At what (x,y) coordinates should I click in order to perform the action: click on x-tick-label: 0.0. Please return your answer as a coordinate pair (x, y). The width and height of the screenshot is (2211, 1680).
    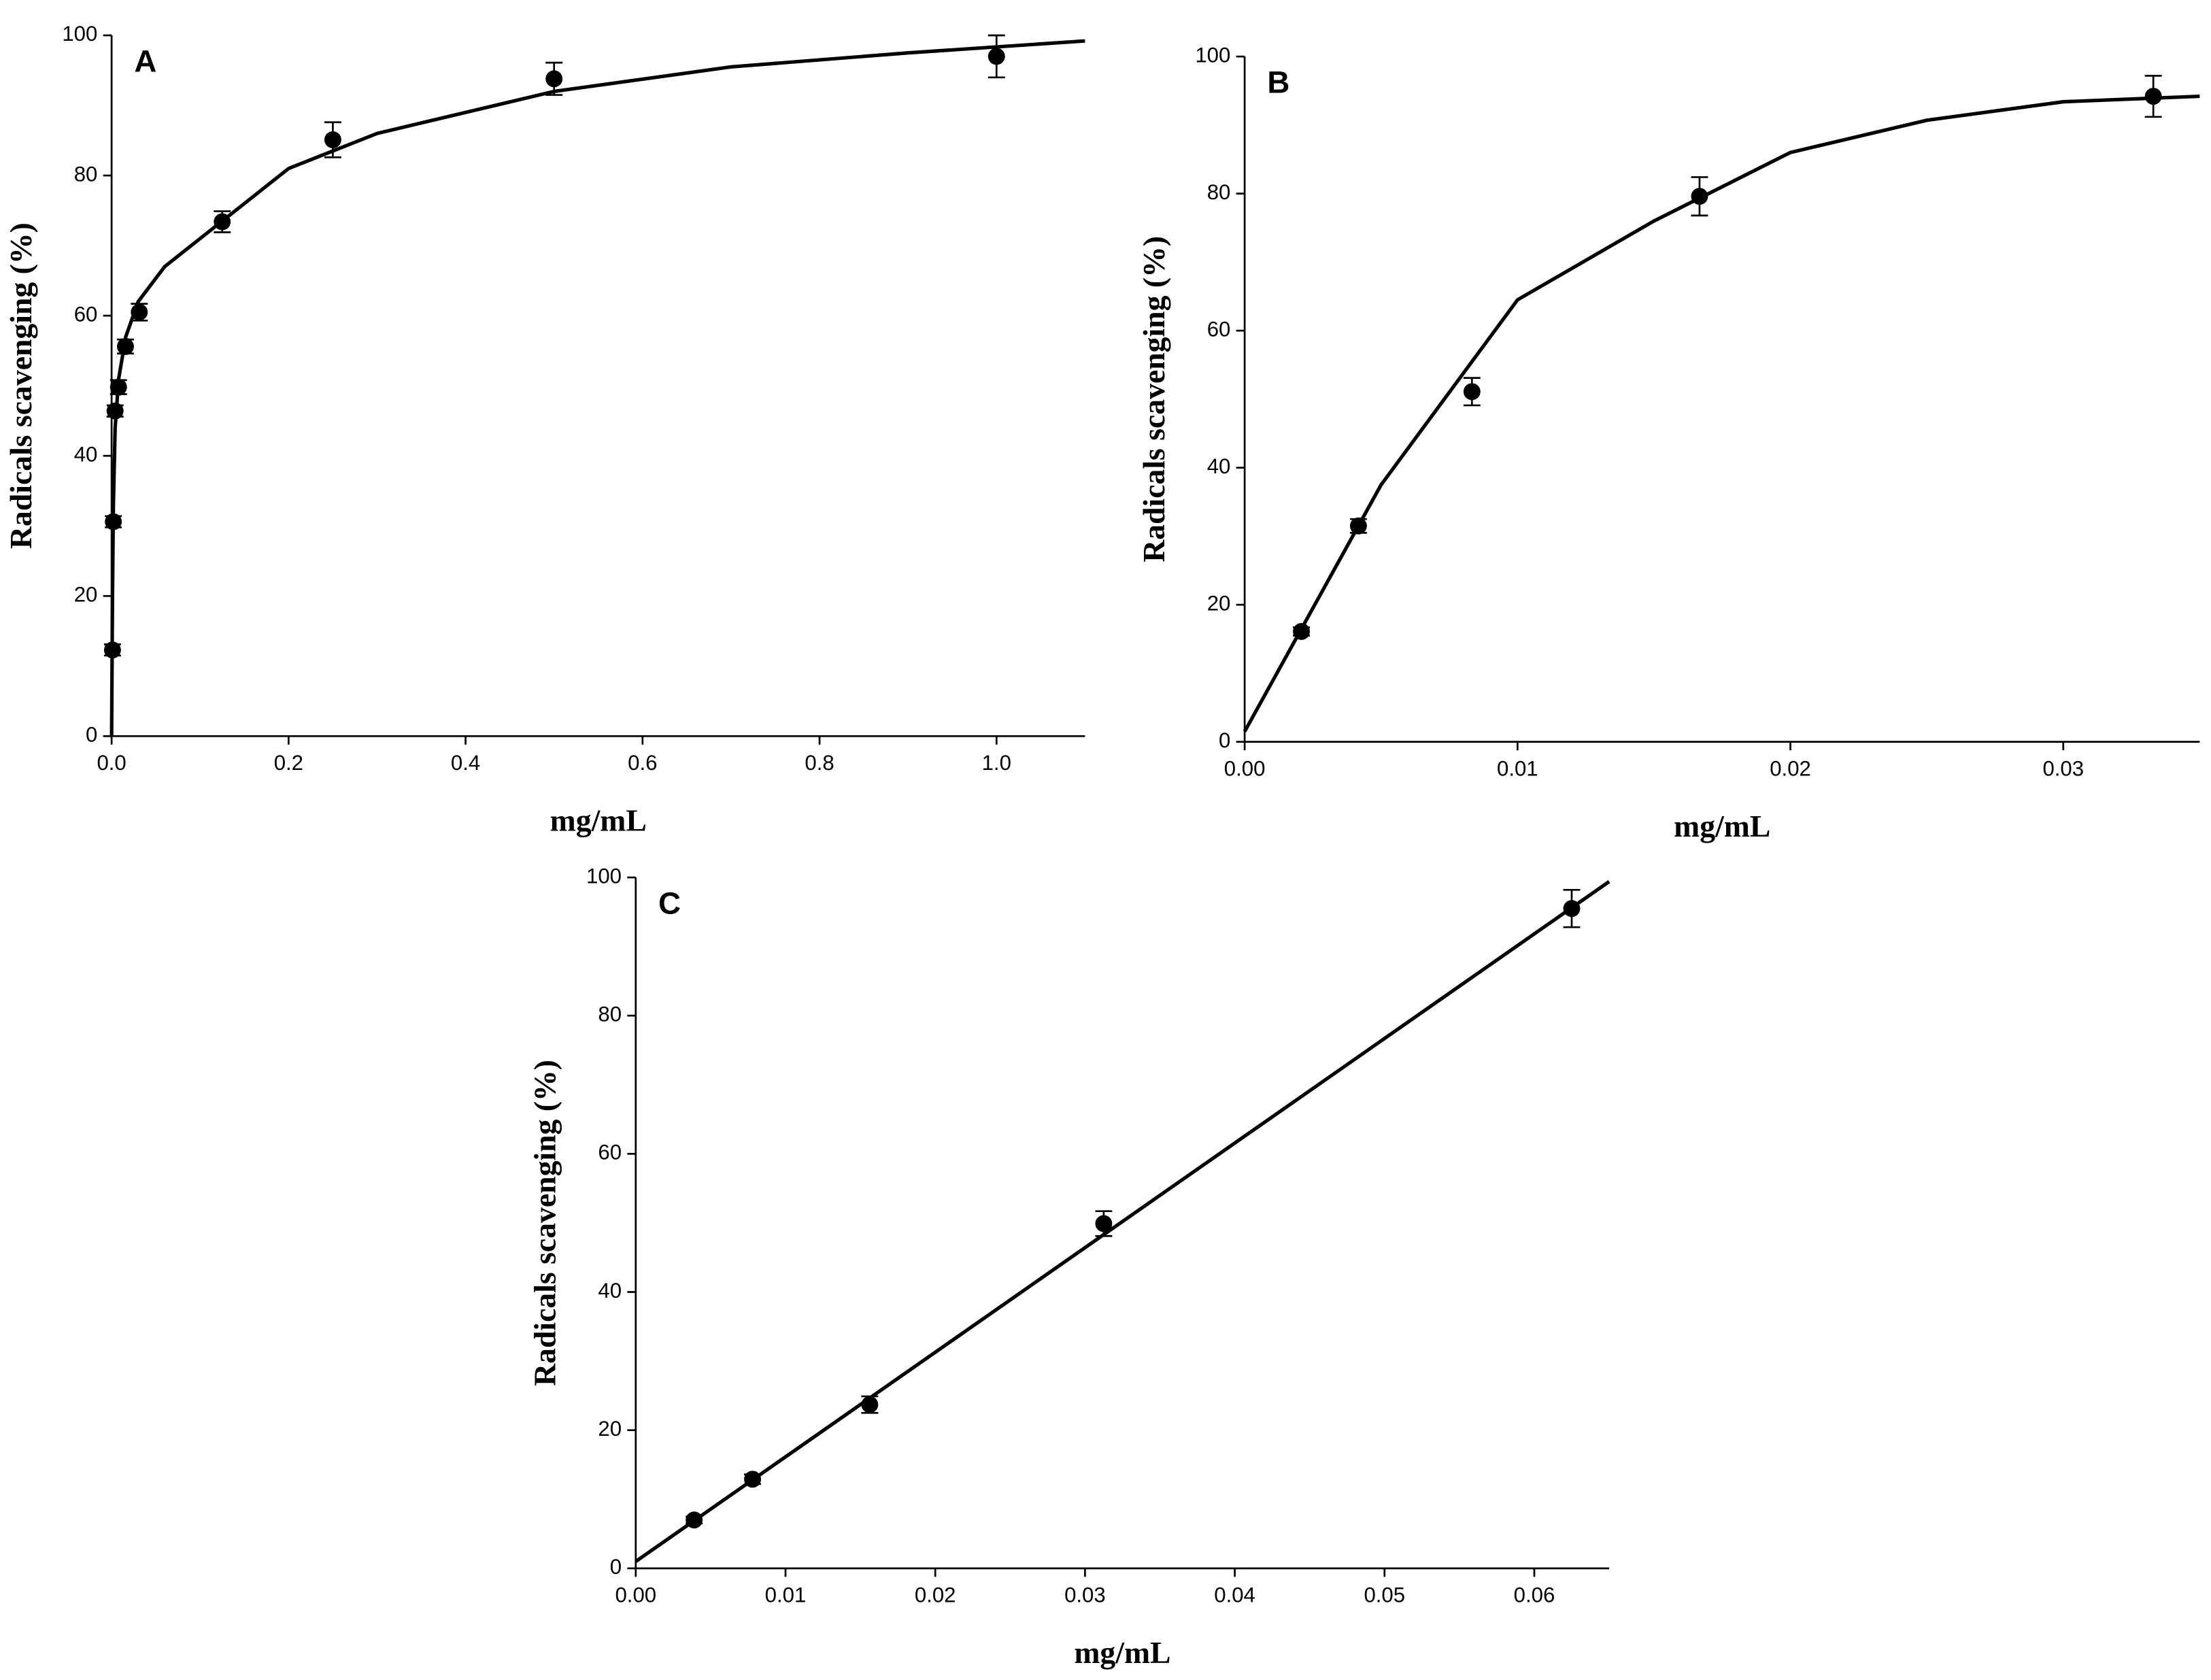
    Looking at the image, I should click on (112, 763).